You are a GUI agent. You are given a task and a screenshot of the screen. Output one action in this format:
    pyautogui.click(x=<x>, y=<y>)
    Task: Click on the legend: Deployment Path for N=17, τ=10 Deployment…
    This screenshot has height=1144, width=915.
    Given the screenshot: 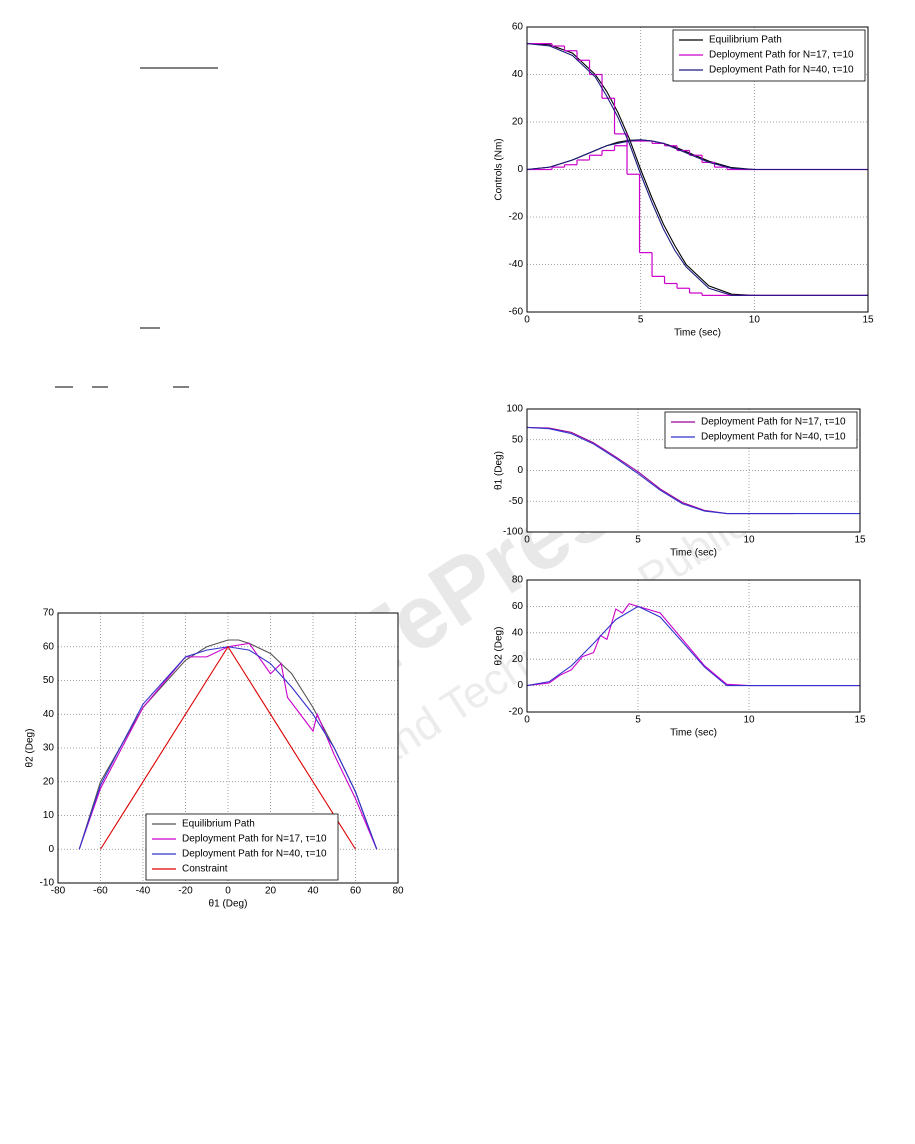 What is the action you would take?
    pyautogui.click(x=761, y=430)
    